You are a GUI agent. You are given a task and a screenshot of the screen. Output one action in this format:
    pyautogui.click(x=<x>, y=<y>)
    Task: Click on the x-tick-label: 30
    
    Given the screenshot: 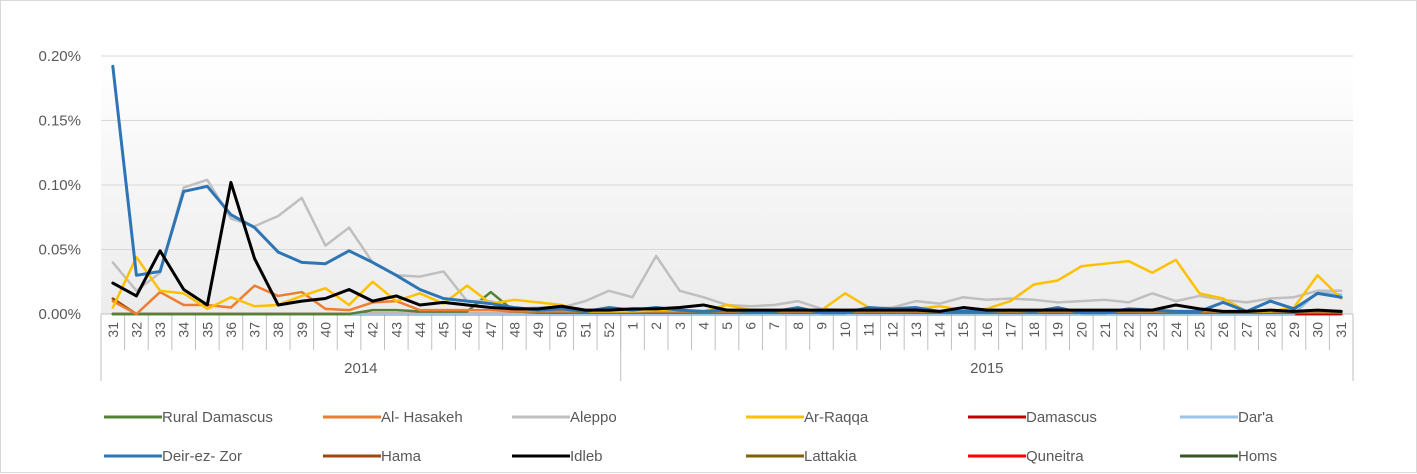 What is the action you would take?
    pyautogui.click(x=1318, y=330)
    